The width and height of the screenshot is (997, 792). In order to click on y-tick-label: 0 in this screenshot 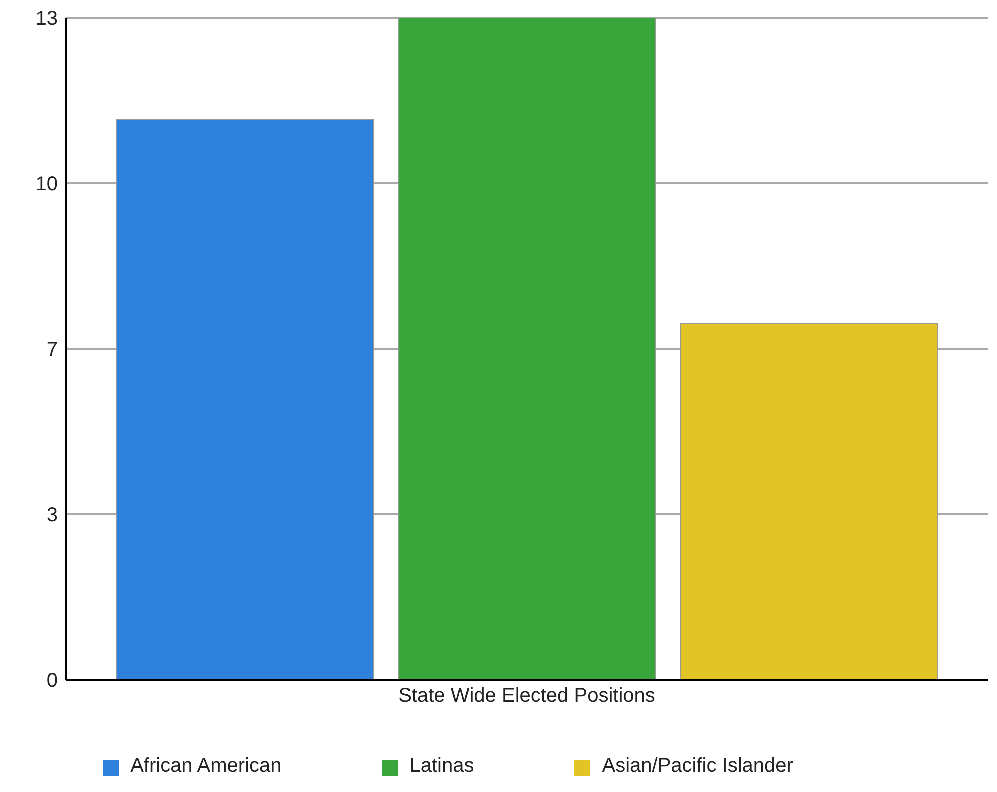, I will do `click(52, 681)`.